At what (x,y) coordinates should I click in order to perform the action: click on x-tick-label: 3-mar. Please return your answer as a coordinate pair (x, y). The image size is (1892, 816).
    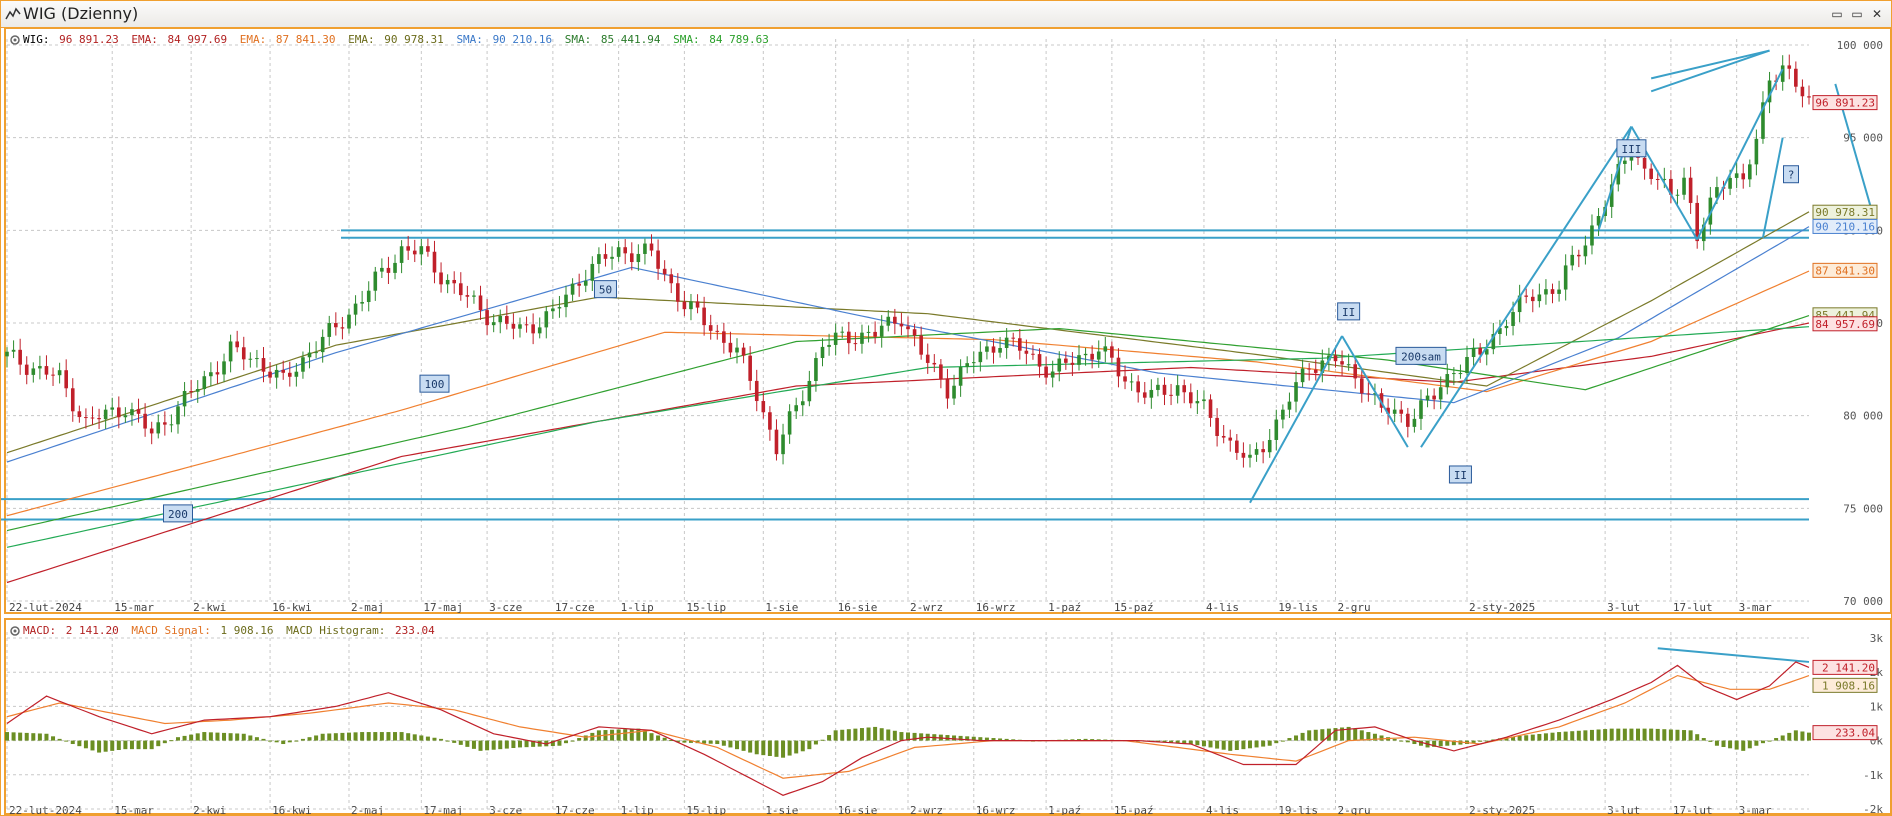
    Looking at the image, I should click on (1755, 607).